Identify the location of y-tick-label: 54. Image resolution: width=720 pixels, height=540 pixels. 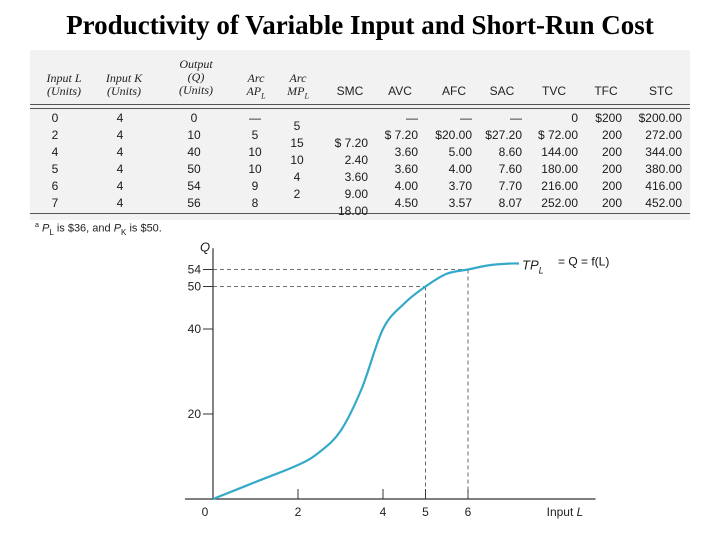
(195, 270).